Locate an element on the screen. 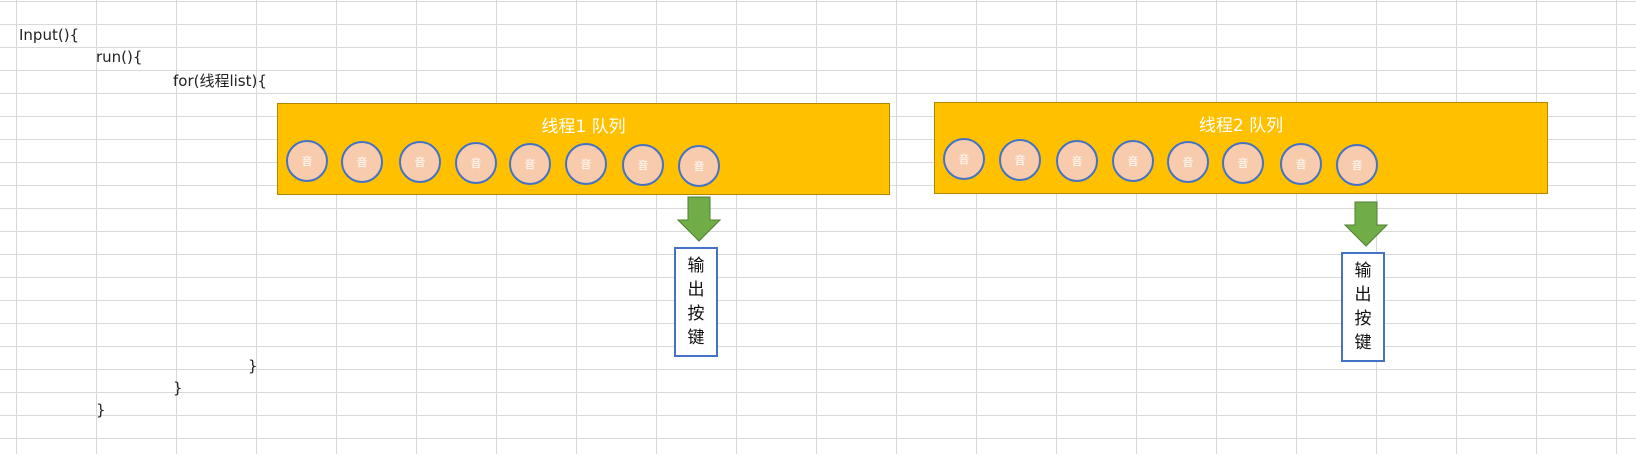 This screenshot has height=454, width=1636. code-line-for: for(线程list){ is located at coordinates (220, 81).